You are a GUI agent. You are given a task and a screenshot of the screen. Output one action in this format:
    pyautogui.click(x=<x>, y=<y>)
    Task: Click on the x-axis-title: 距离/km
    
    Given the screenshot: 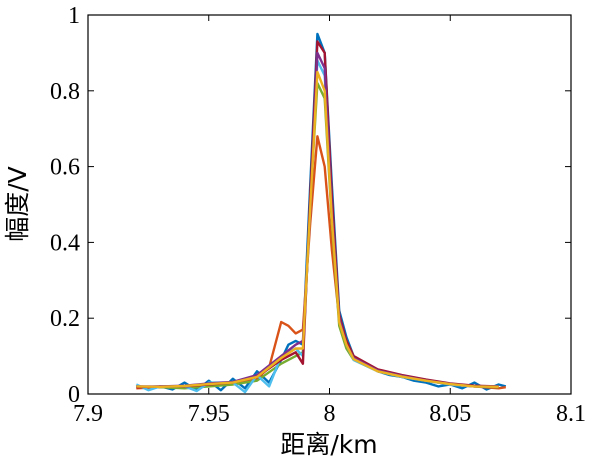 What is the action you would take?
    pyautogui.click(x=328, y=444)
    